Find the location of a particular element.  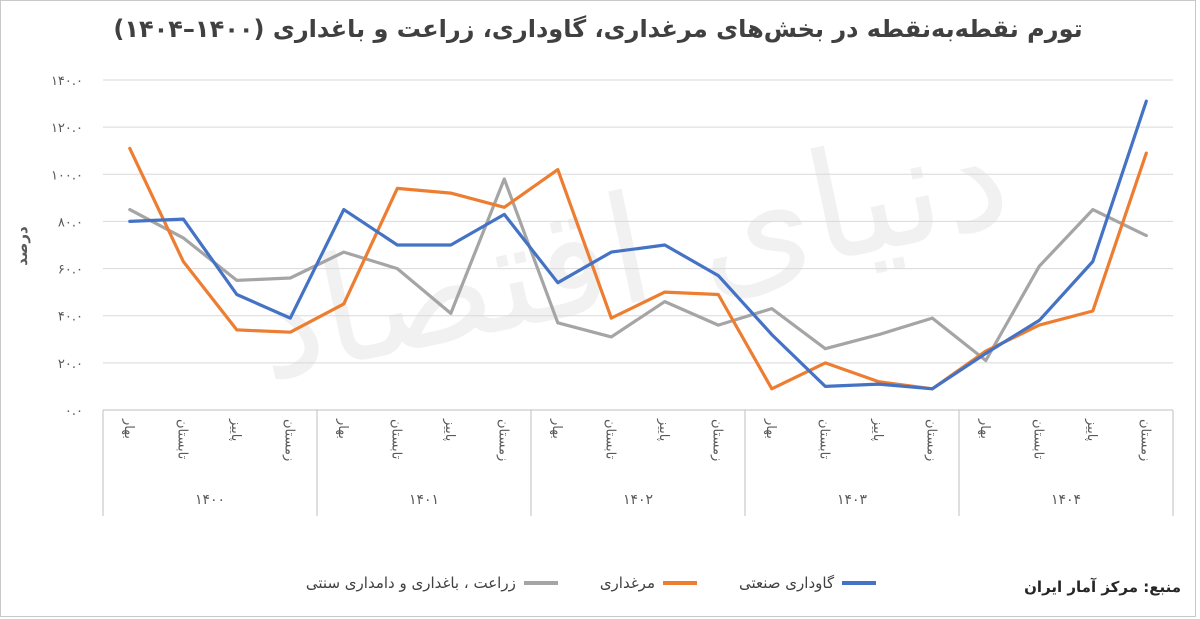

group-year-label: ۱۴۰۳ is located at coordinates (852, 500).